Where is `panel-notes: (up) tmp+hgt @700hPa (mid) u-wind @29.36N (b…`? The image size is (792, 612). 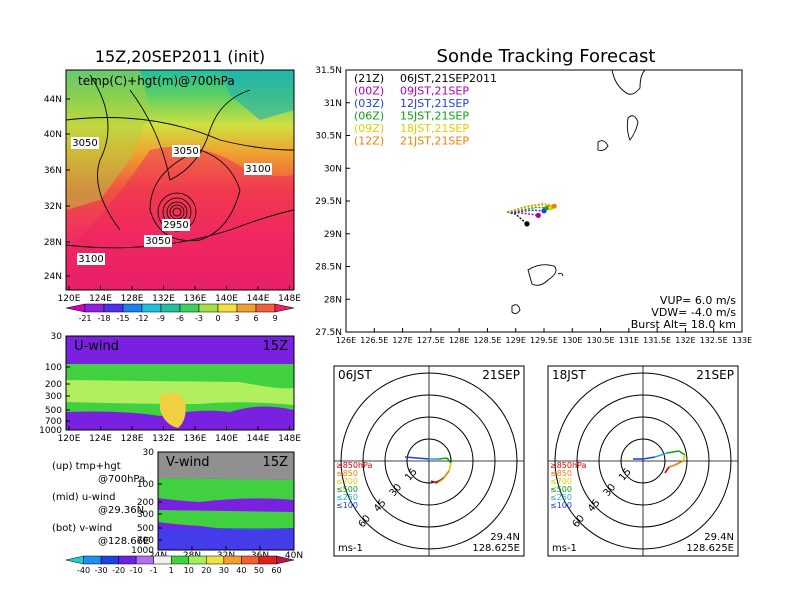 panel-notes: (up) tmp+hgt @700hPa (mid) u-wind @29.36N (b… is located at coordinates (100, 504).